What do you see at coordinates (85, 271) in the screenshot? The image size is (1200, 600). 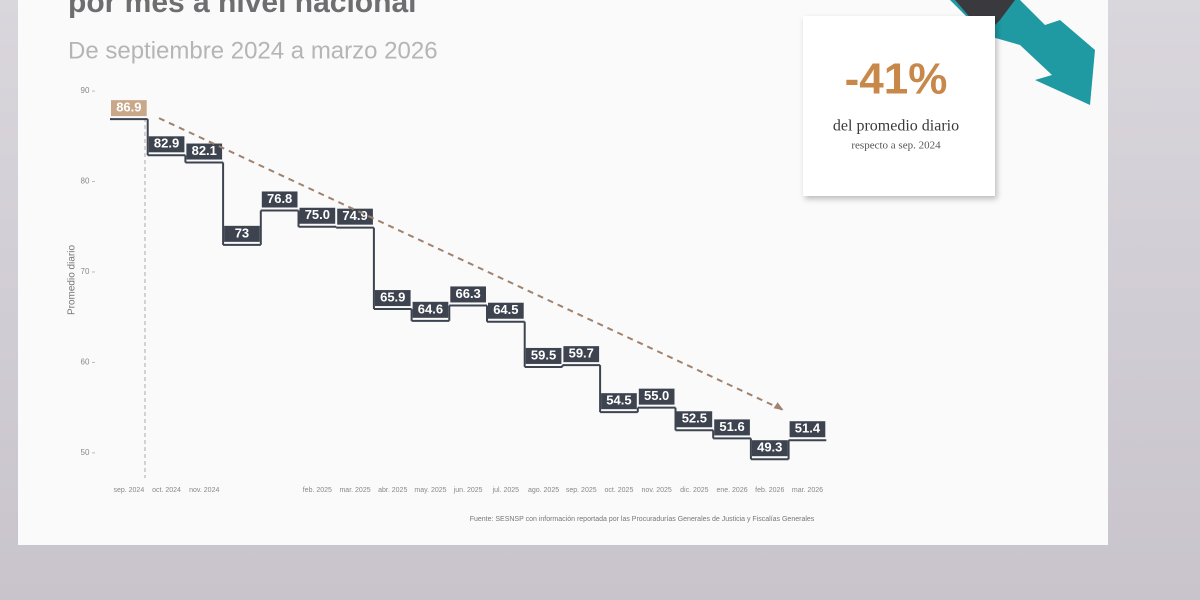 I see `y-tick-label: 70` at bounding box center [85, 271].